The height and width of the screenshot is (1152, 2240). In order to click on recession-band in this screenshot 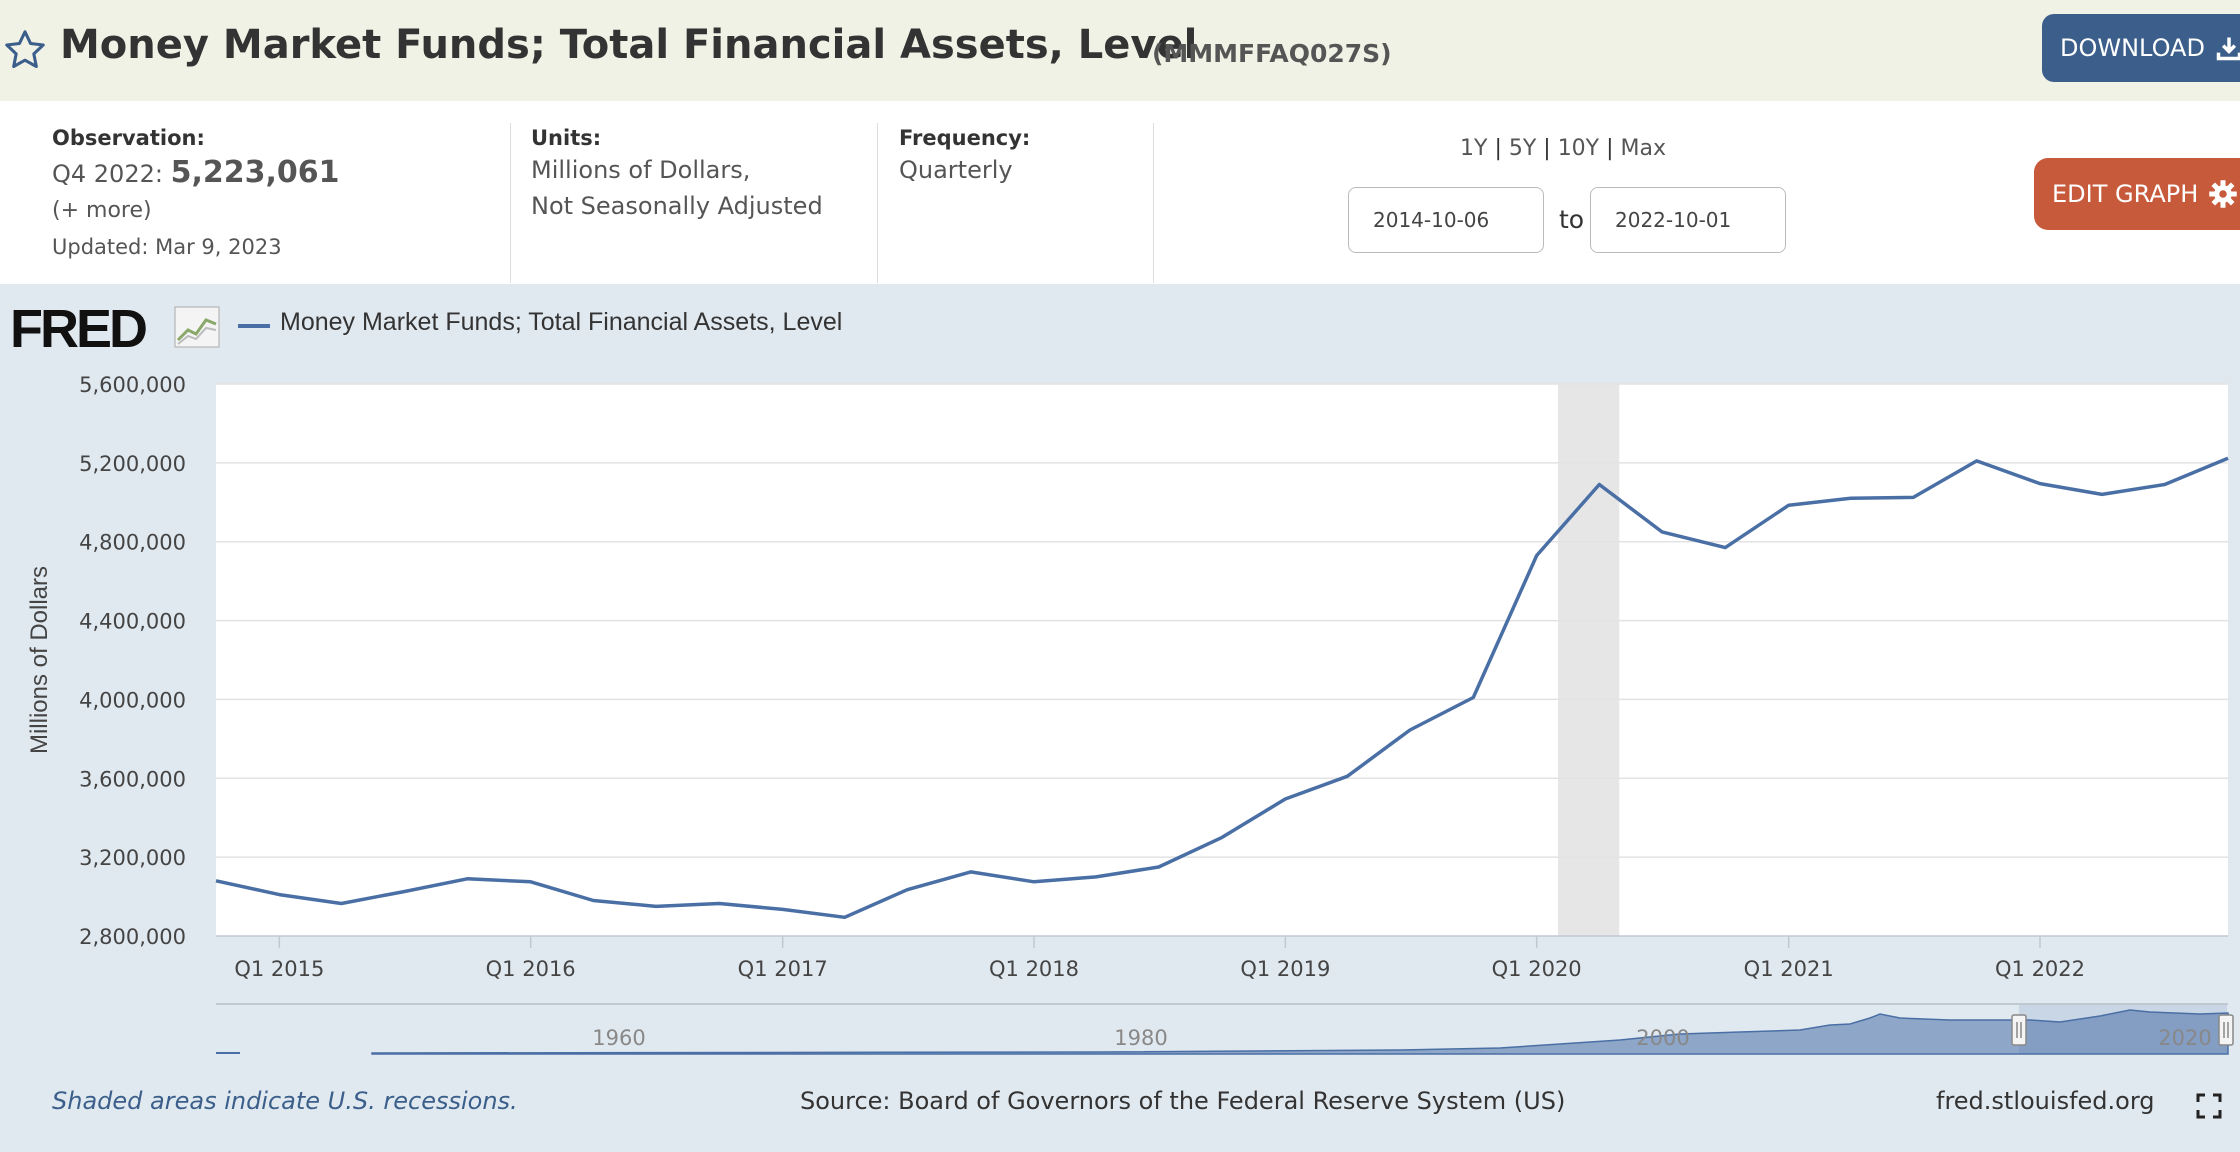, I will do `click(1589, 660)`.